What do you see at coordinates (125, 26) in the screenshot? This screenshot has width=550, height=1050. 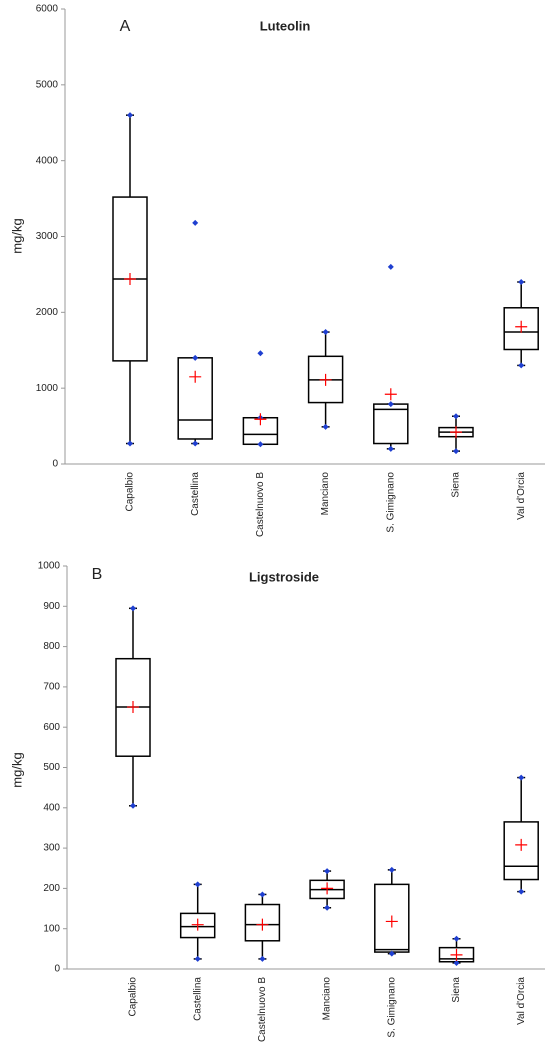 I see `panel-label: A` at bounding box center [125, 26].